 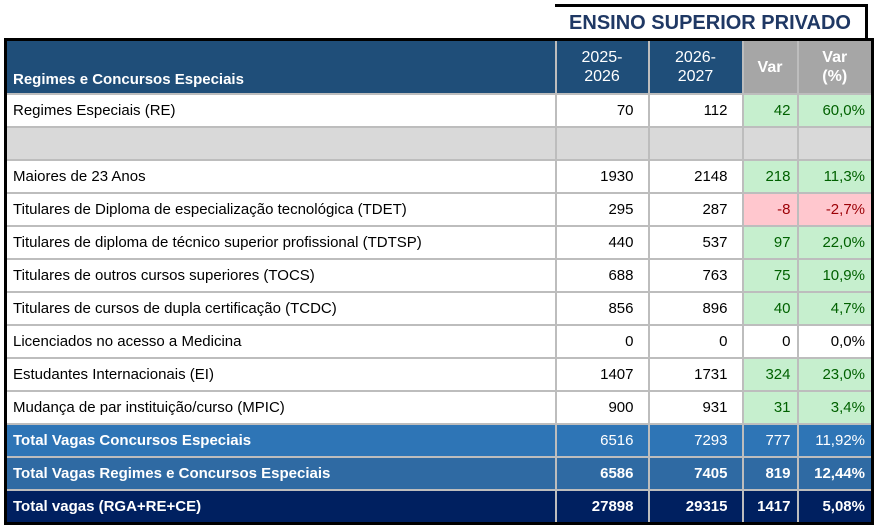 I want to click on value-2025-2026: 6586, so click(x=602, y=474).